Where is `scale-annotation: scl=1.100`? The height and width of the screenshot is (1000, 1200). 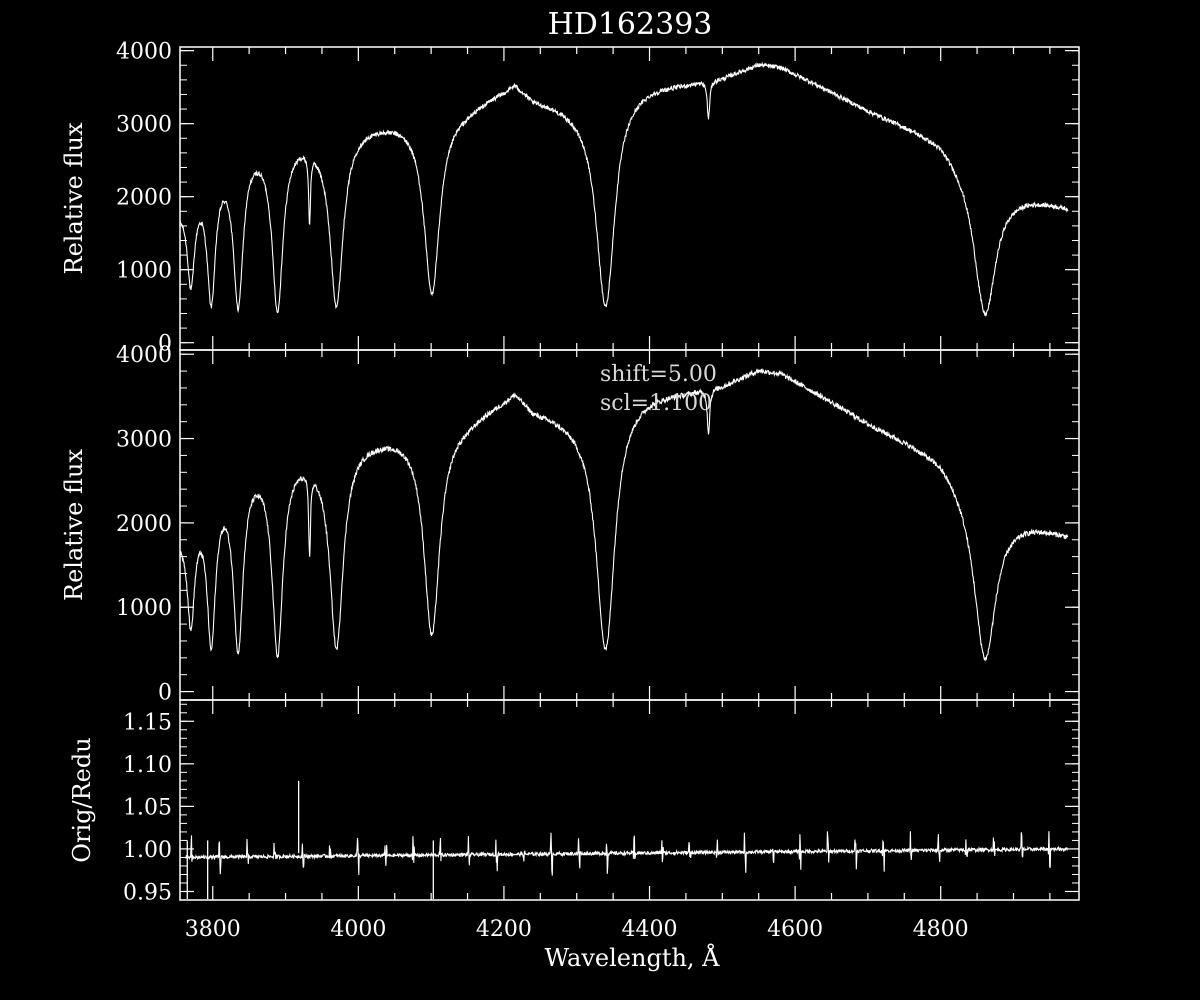
scale-annotation: scl=1.100 is located at coordinates (656, 403).